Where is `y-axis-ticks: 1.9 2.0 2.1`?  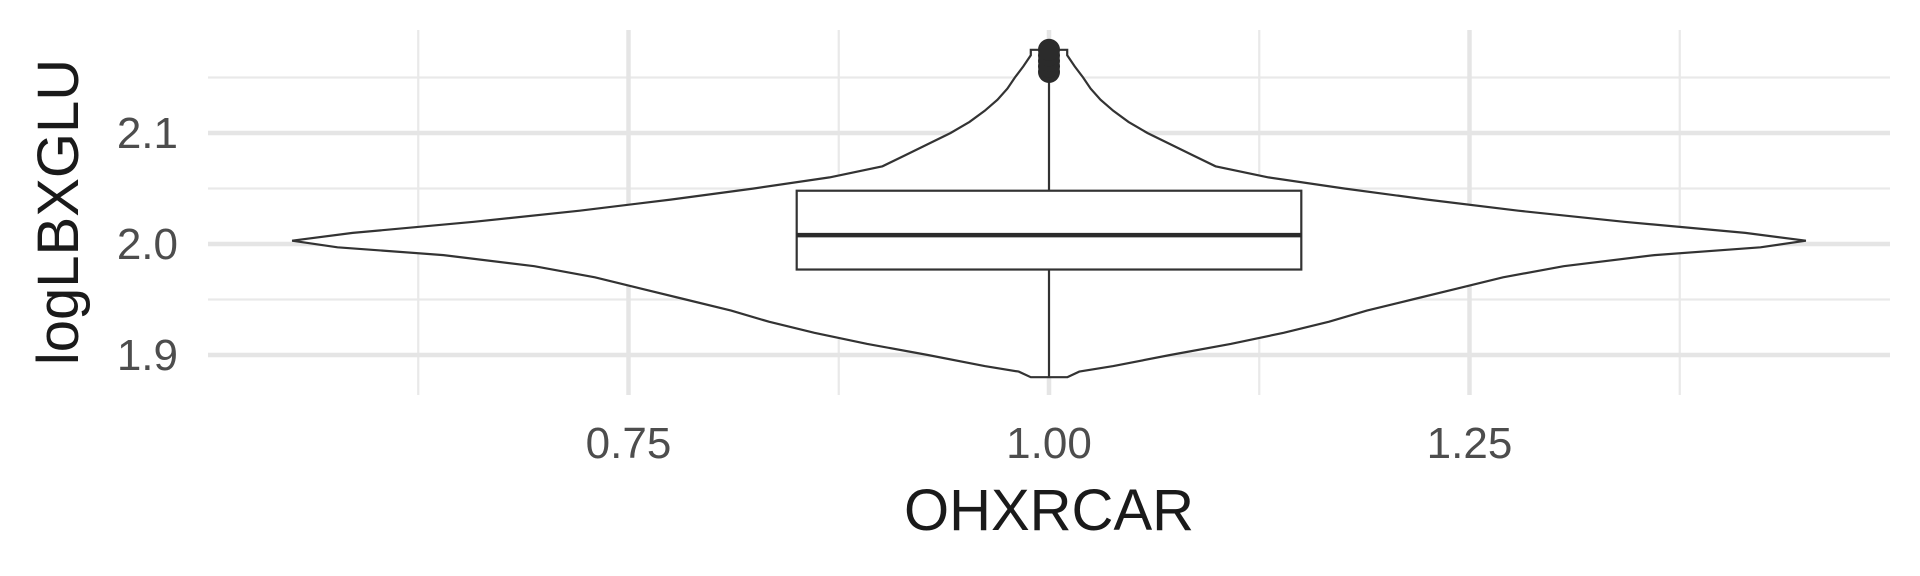
y-axis-ticks: 1.9 2.0 2.1 is located at coordinates (147, 244).